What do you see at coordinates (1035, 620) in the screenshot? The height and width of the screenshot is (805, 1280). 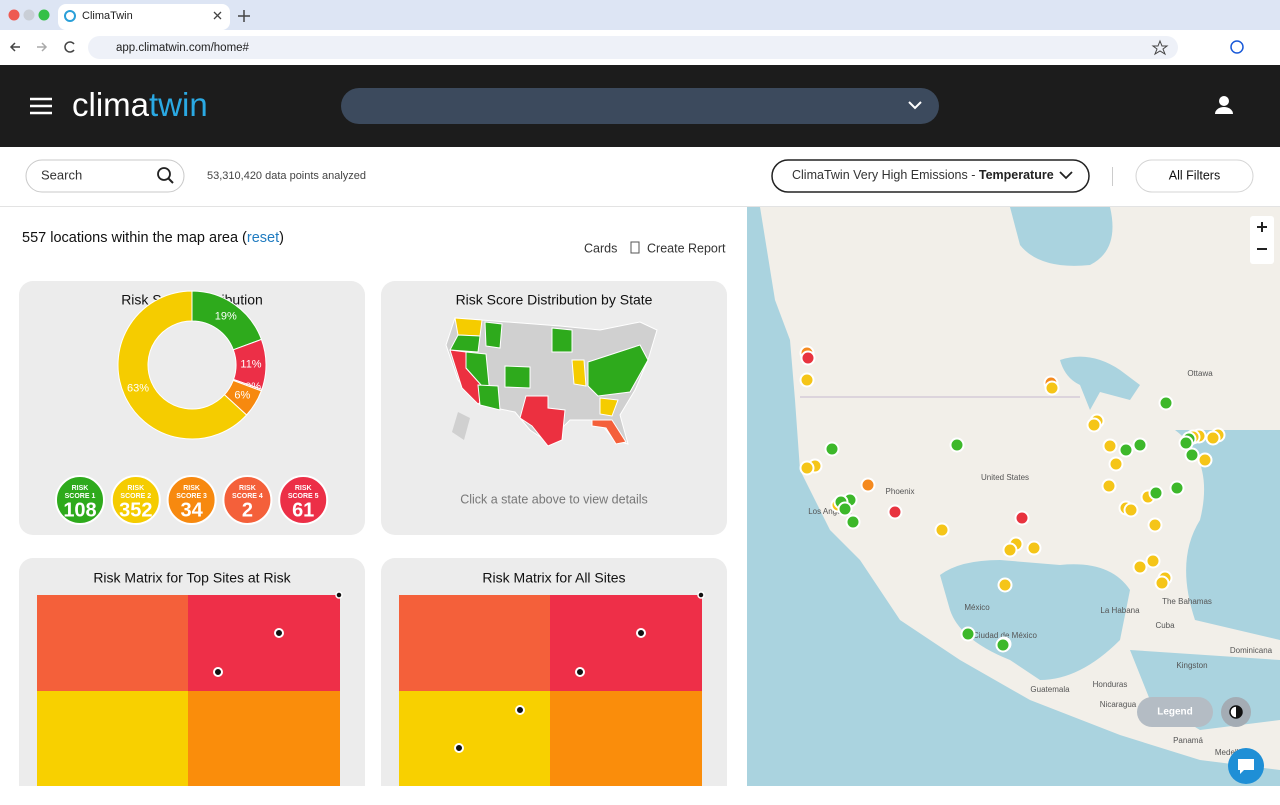 I see `gulf` at bounding box center [1035, 620].